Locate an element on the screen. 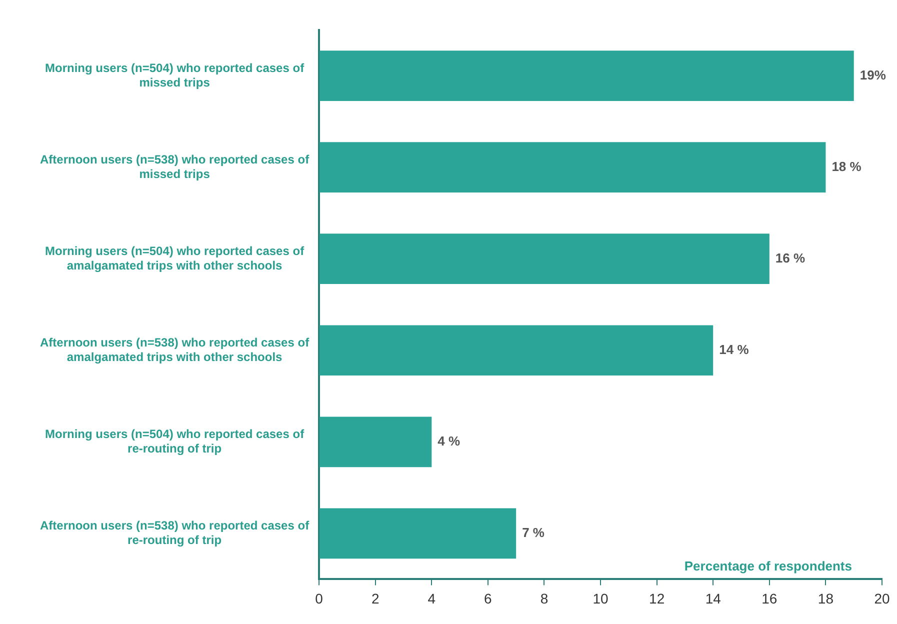 This screenshot has height=624, width=897. y-tick-label: Afternoon users (n=538) who reported cases of missed trips is located at coordinates (175, 166).